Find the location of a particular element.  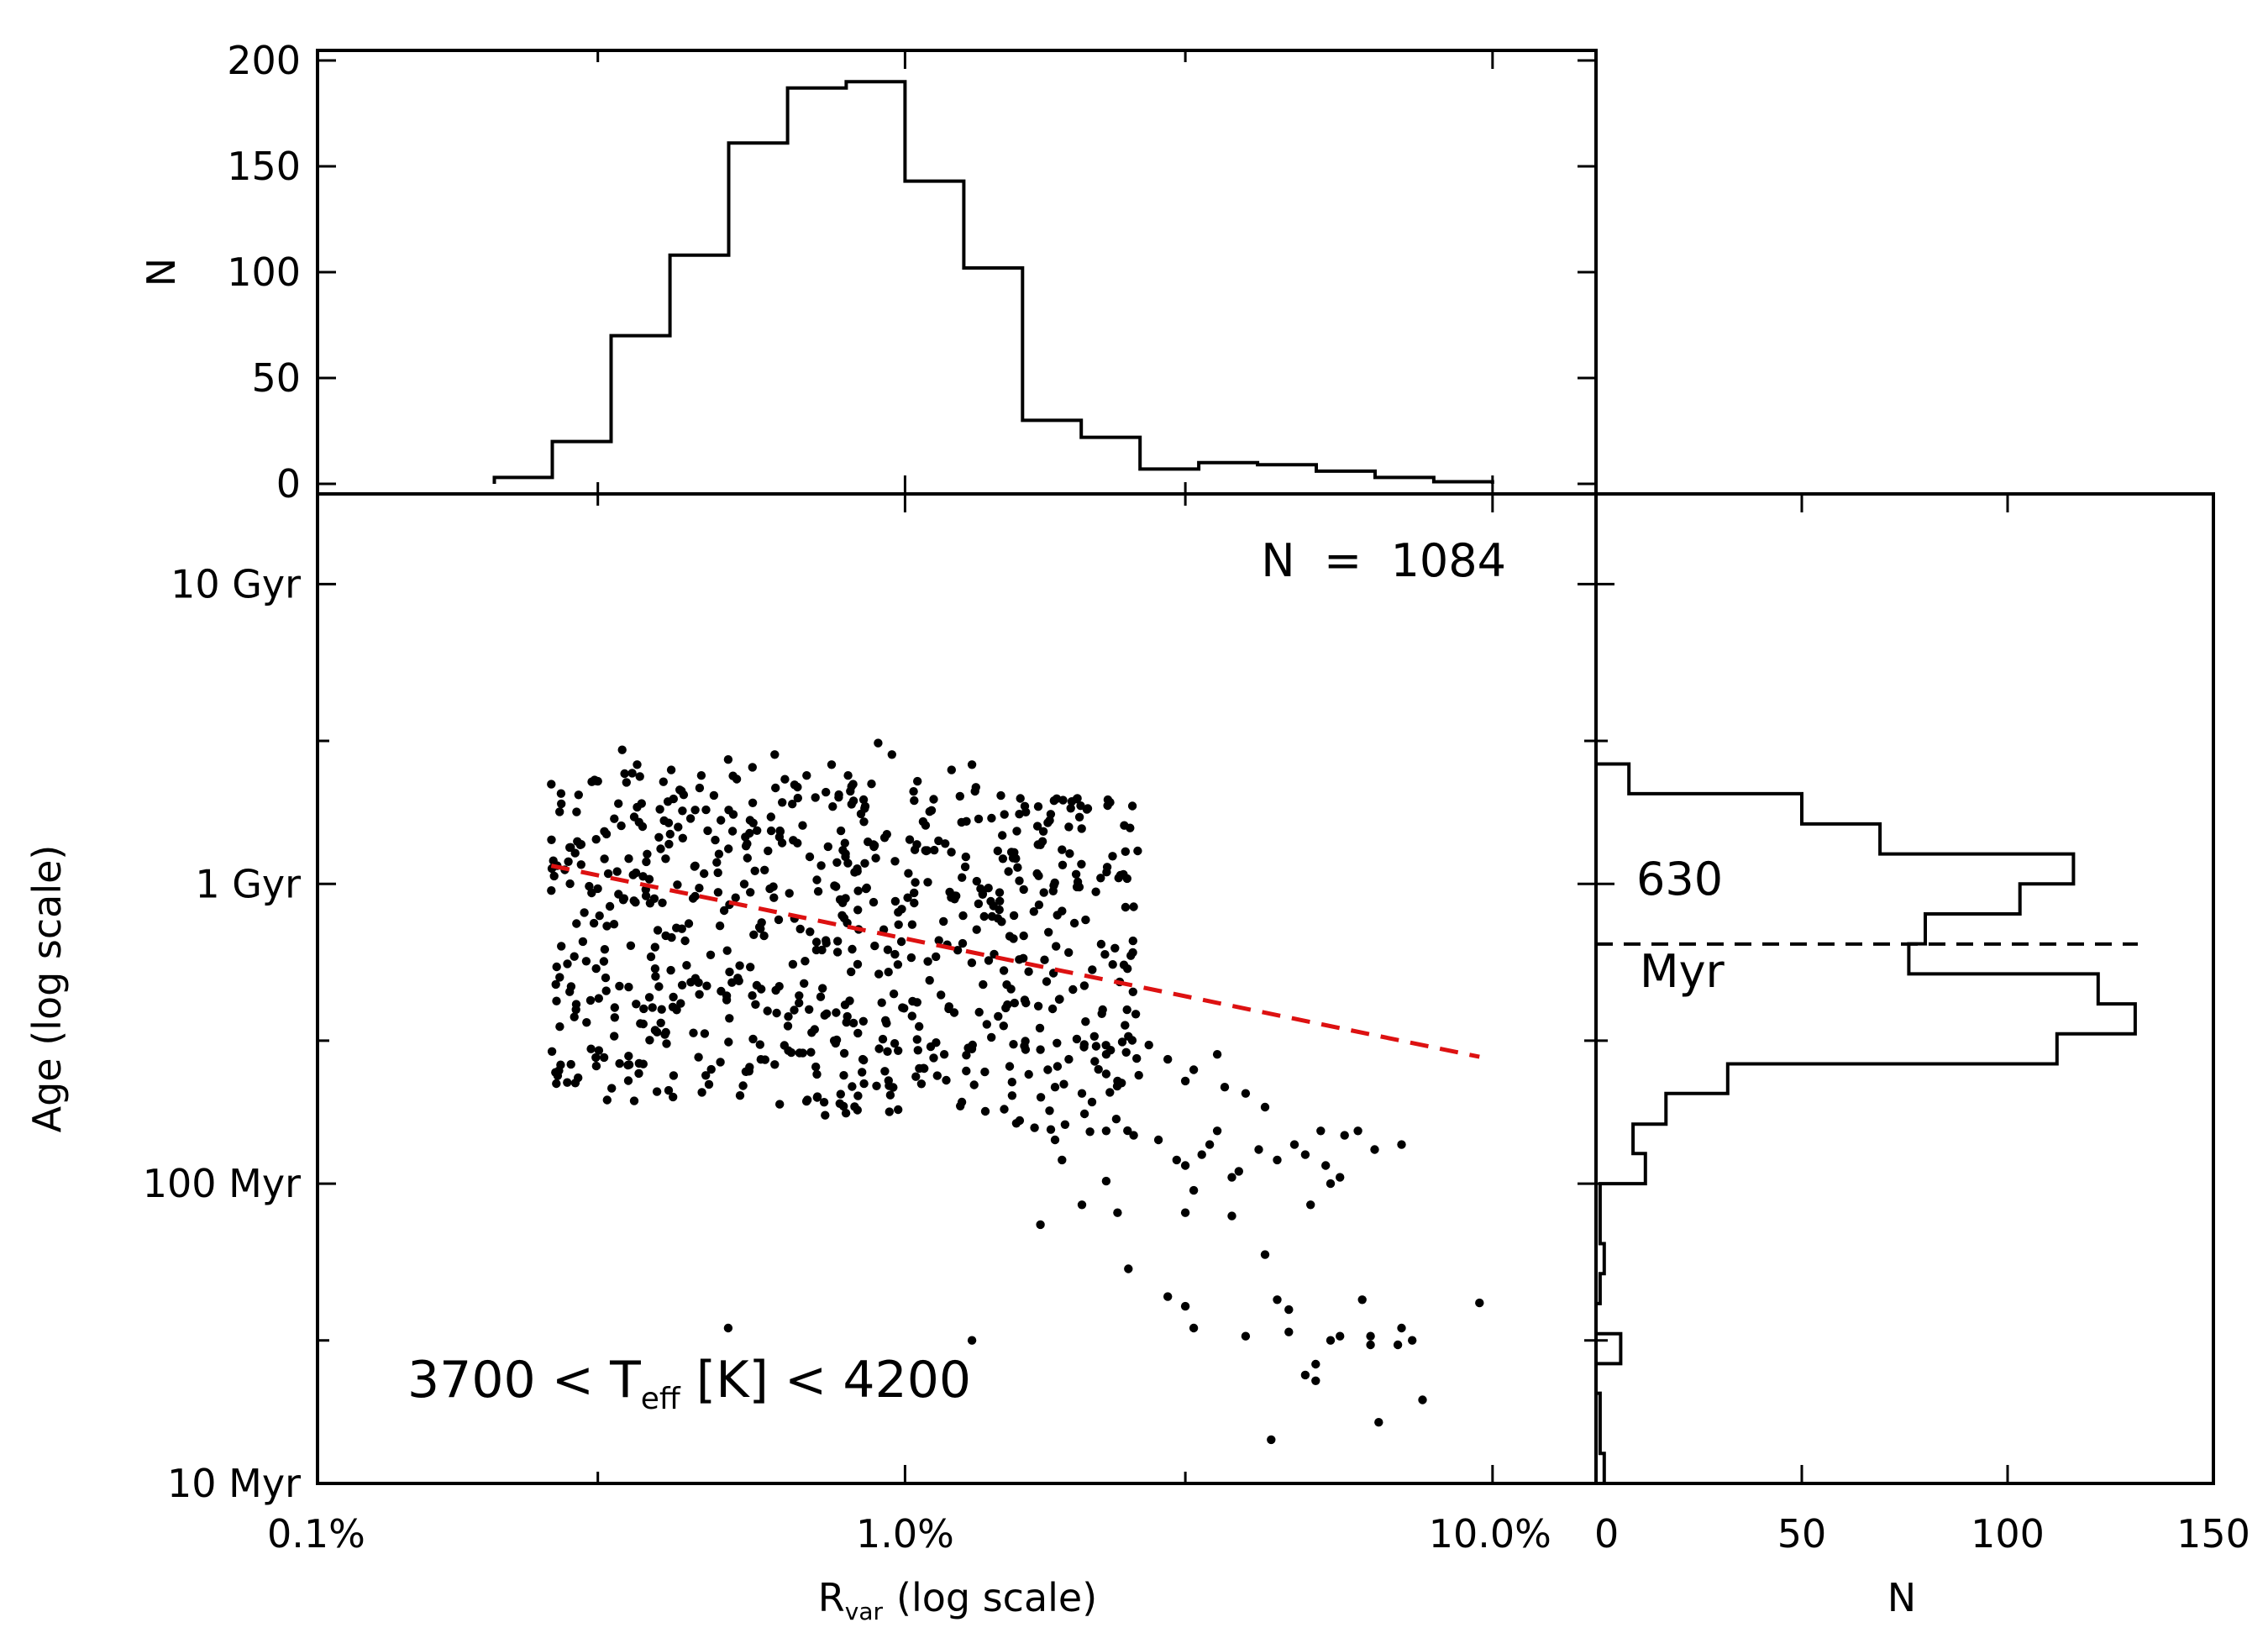

x-axis-title-suffix: (log scale) is located at coordinates (996, 1597).